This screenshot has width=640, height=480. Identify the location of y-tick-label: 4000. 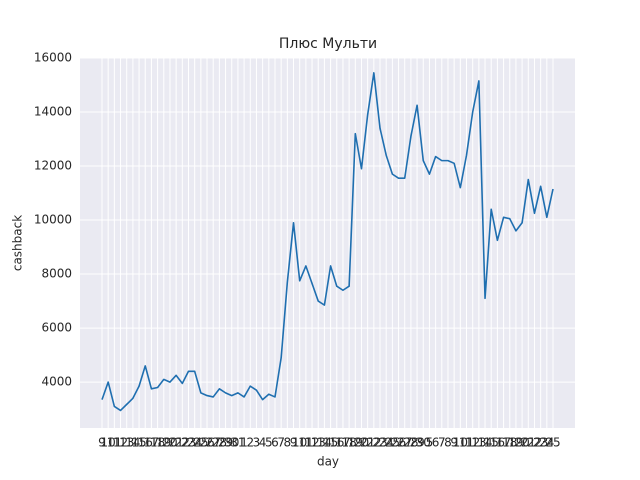
(56, 382).